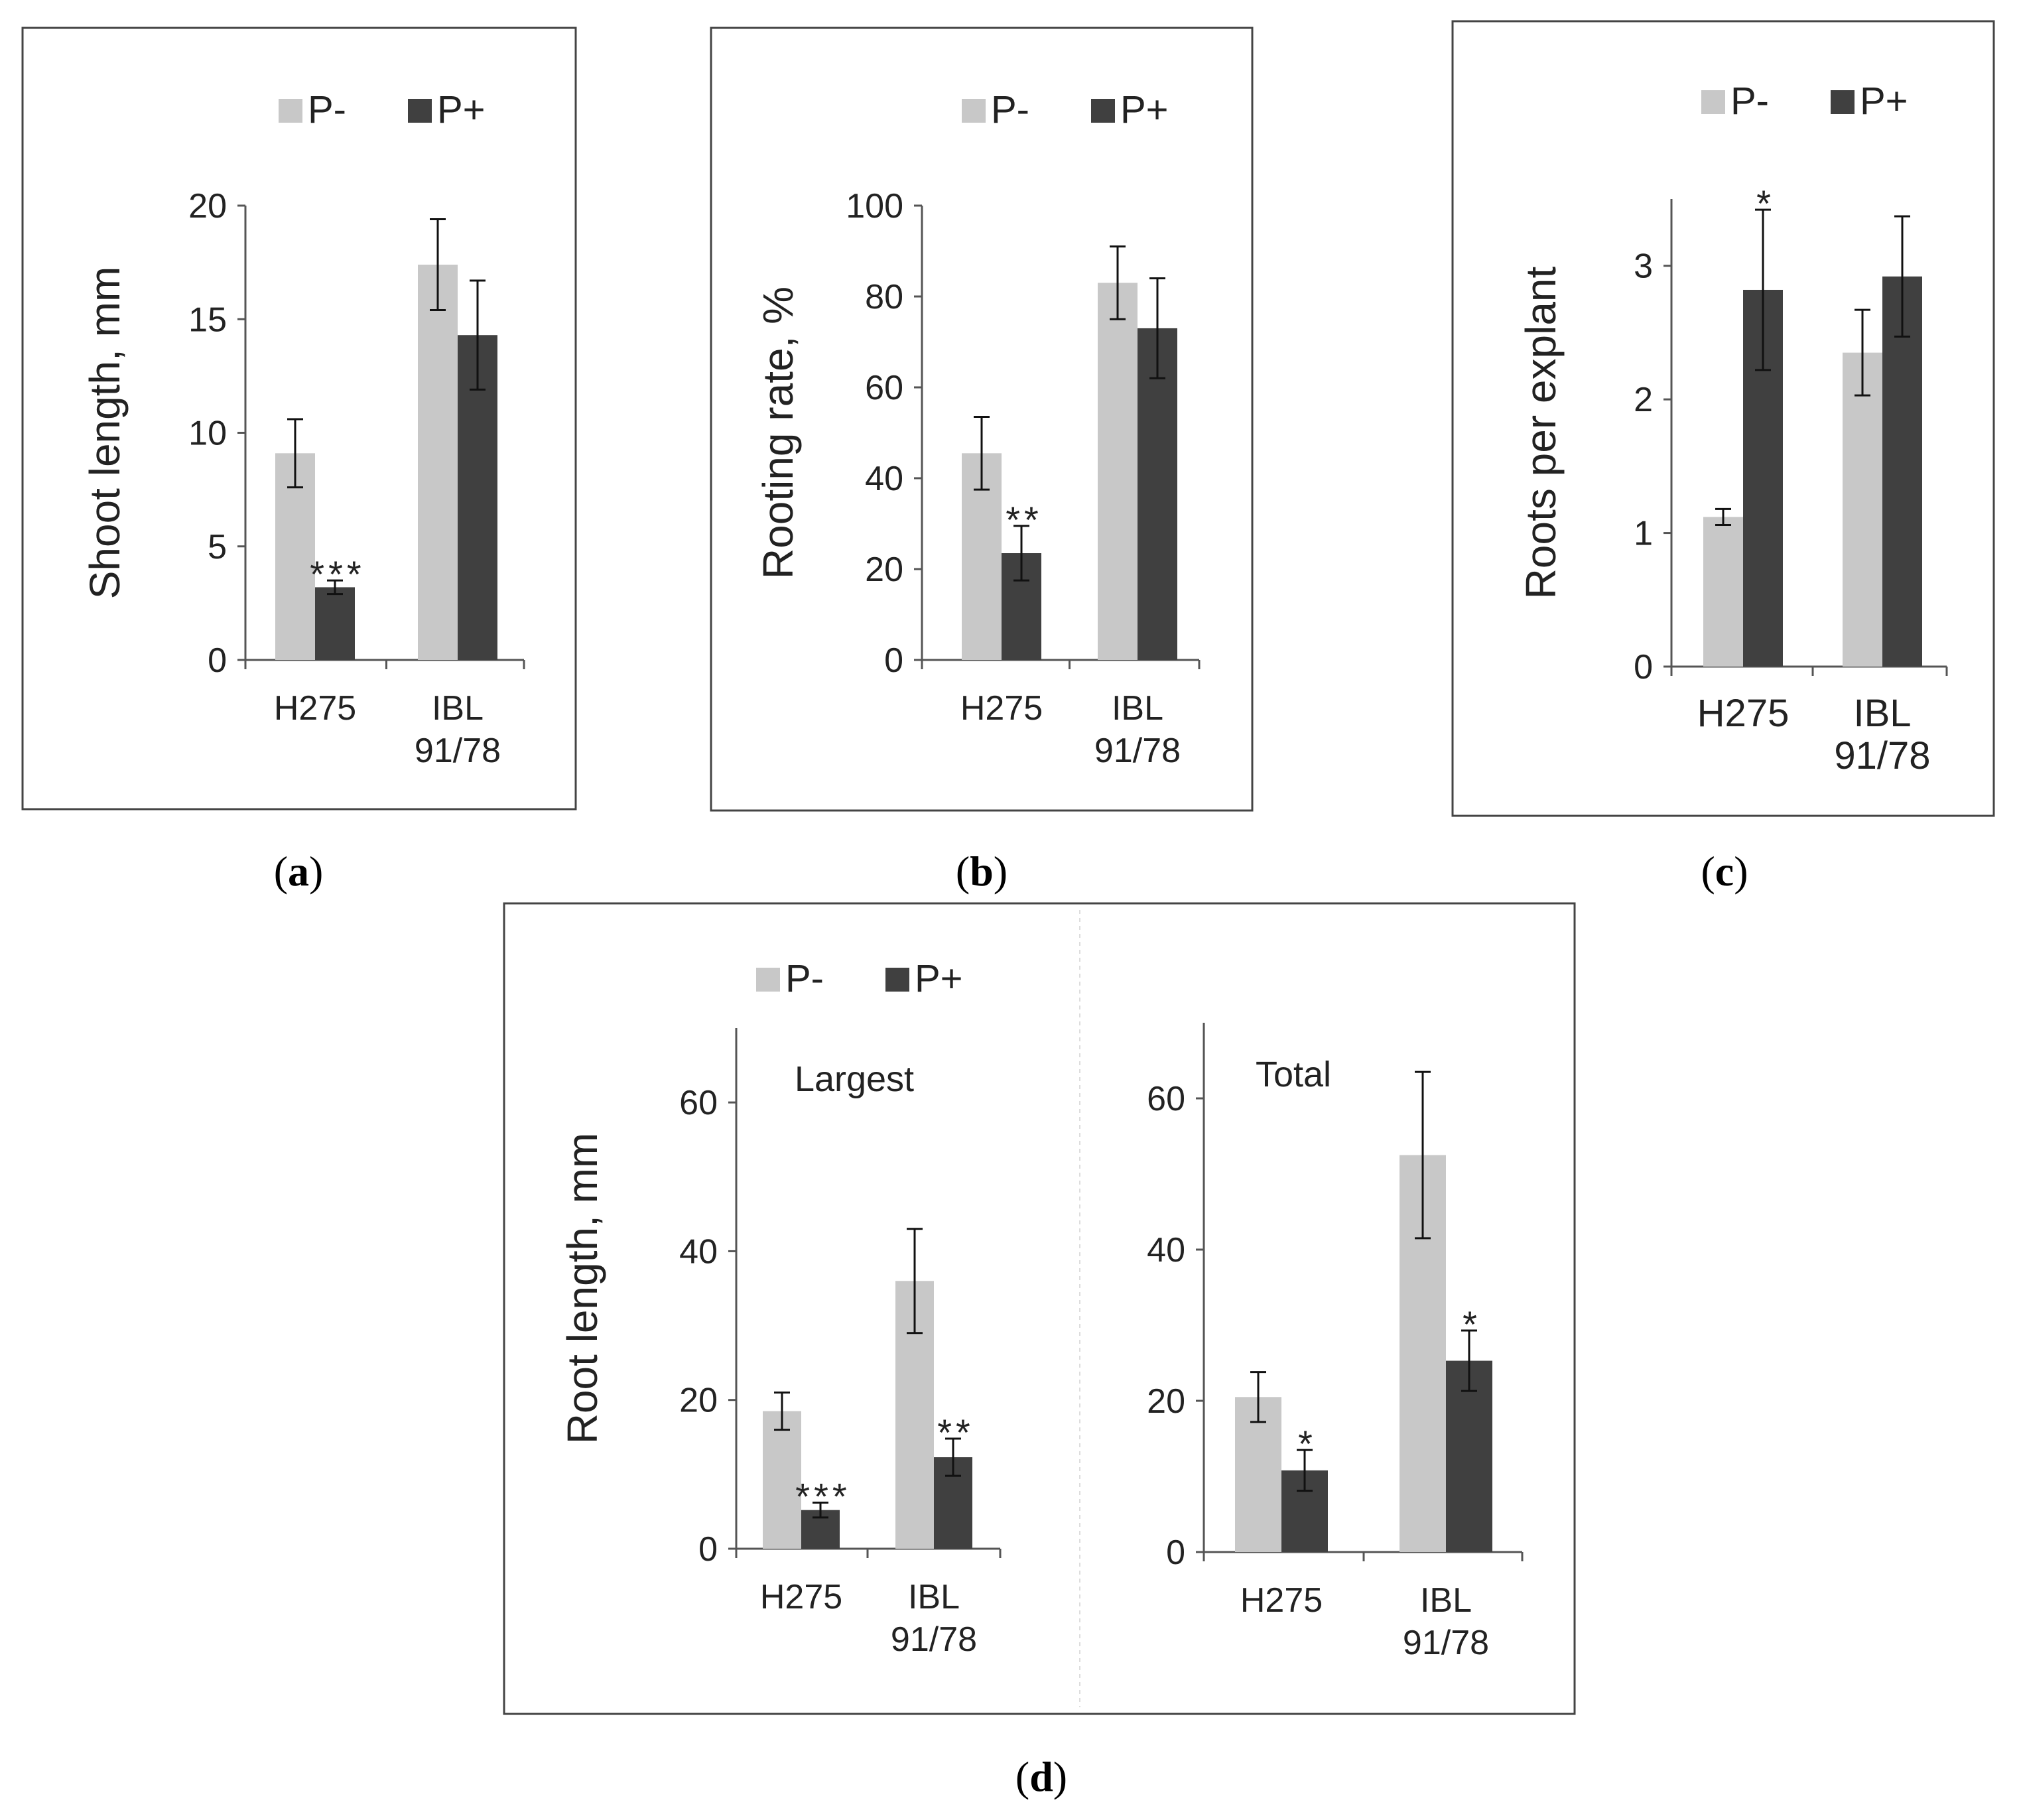  Describe the element at coordinates (207, 434) in the screenshot. I see `y-tick-label: 10` at that location.